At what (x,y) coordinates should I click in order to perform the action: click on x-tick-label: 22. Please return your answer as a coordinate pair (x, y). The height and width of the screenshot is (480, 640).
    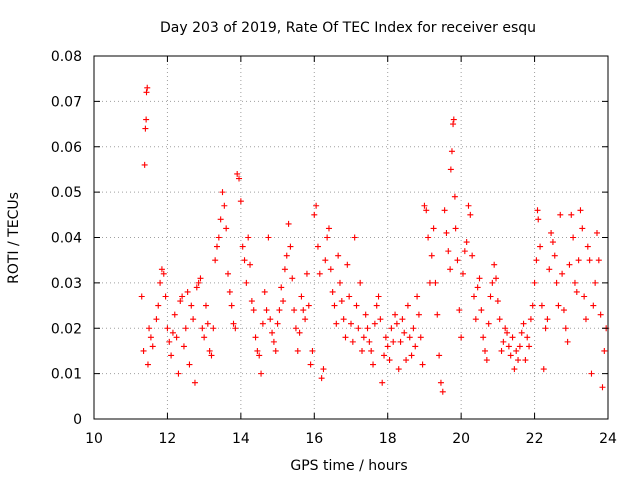
    Looking at the image, I should click on (535, 439).